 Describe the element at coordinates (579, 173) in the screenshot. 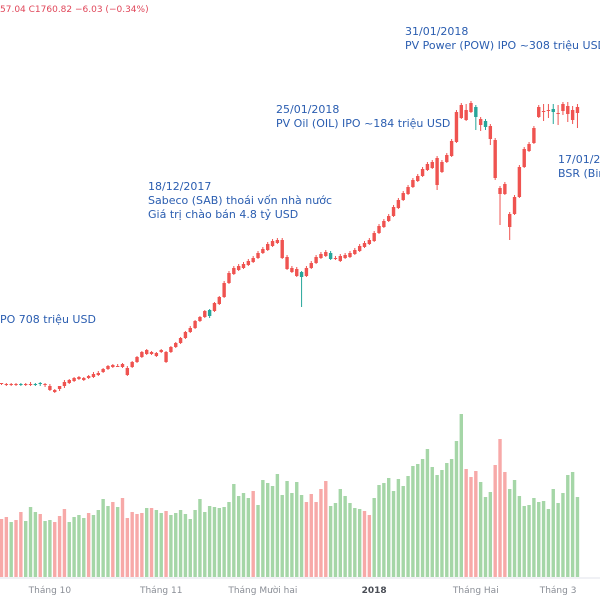

I see `annotation-line: BSR (Bin` at that location.